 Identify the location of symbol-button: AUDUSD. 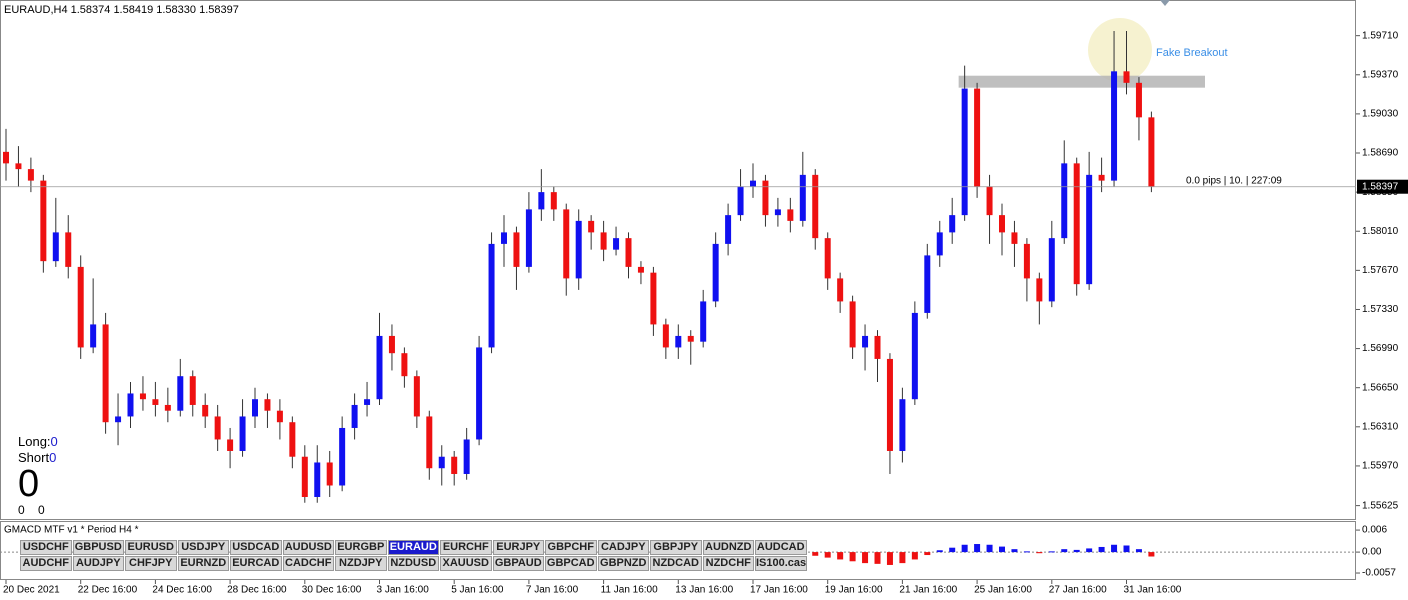
(308, 547).